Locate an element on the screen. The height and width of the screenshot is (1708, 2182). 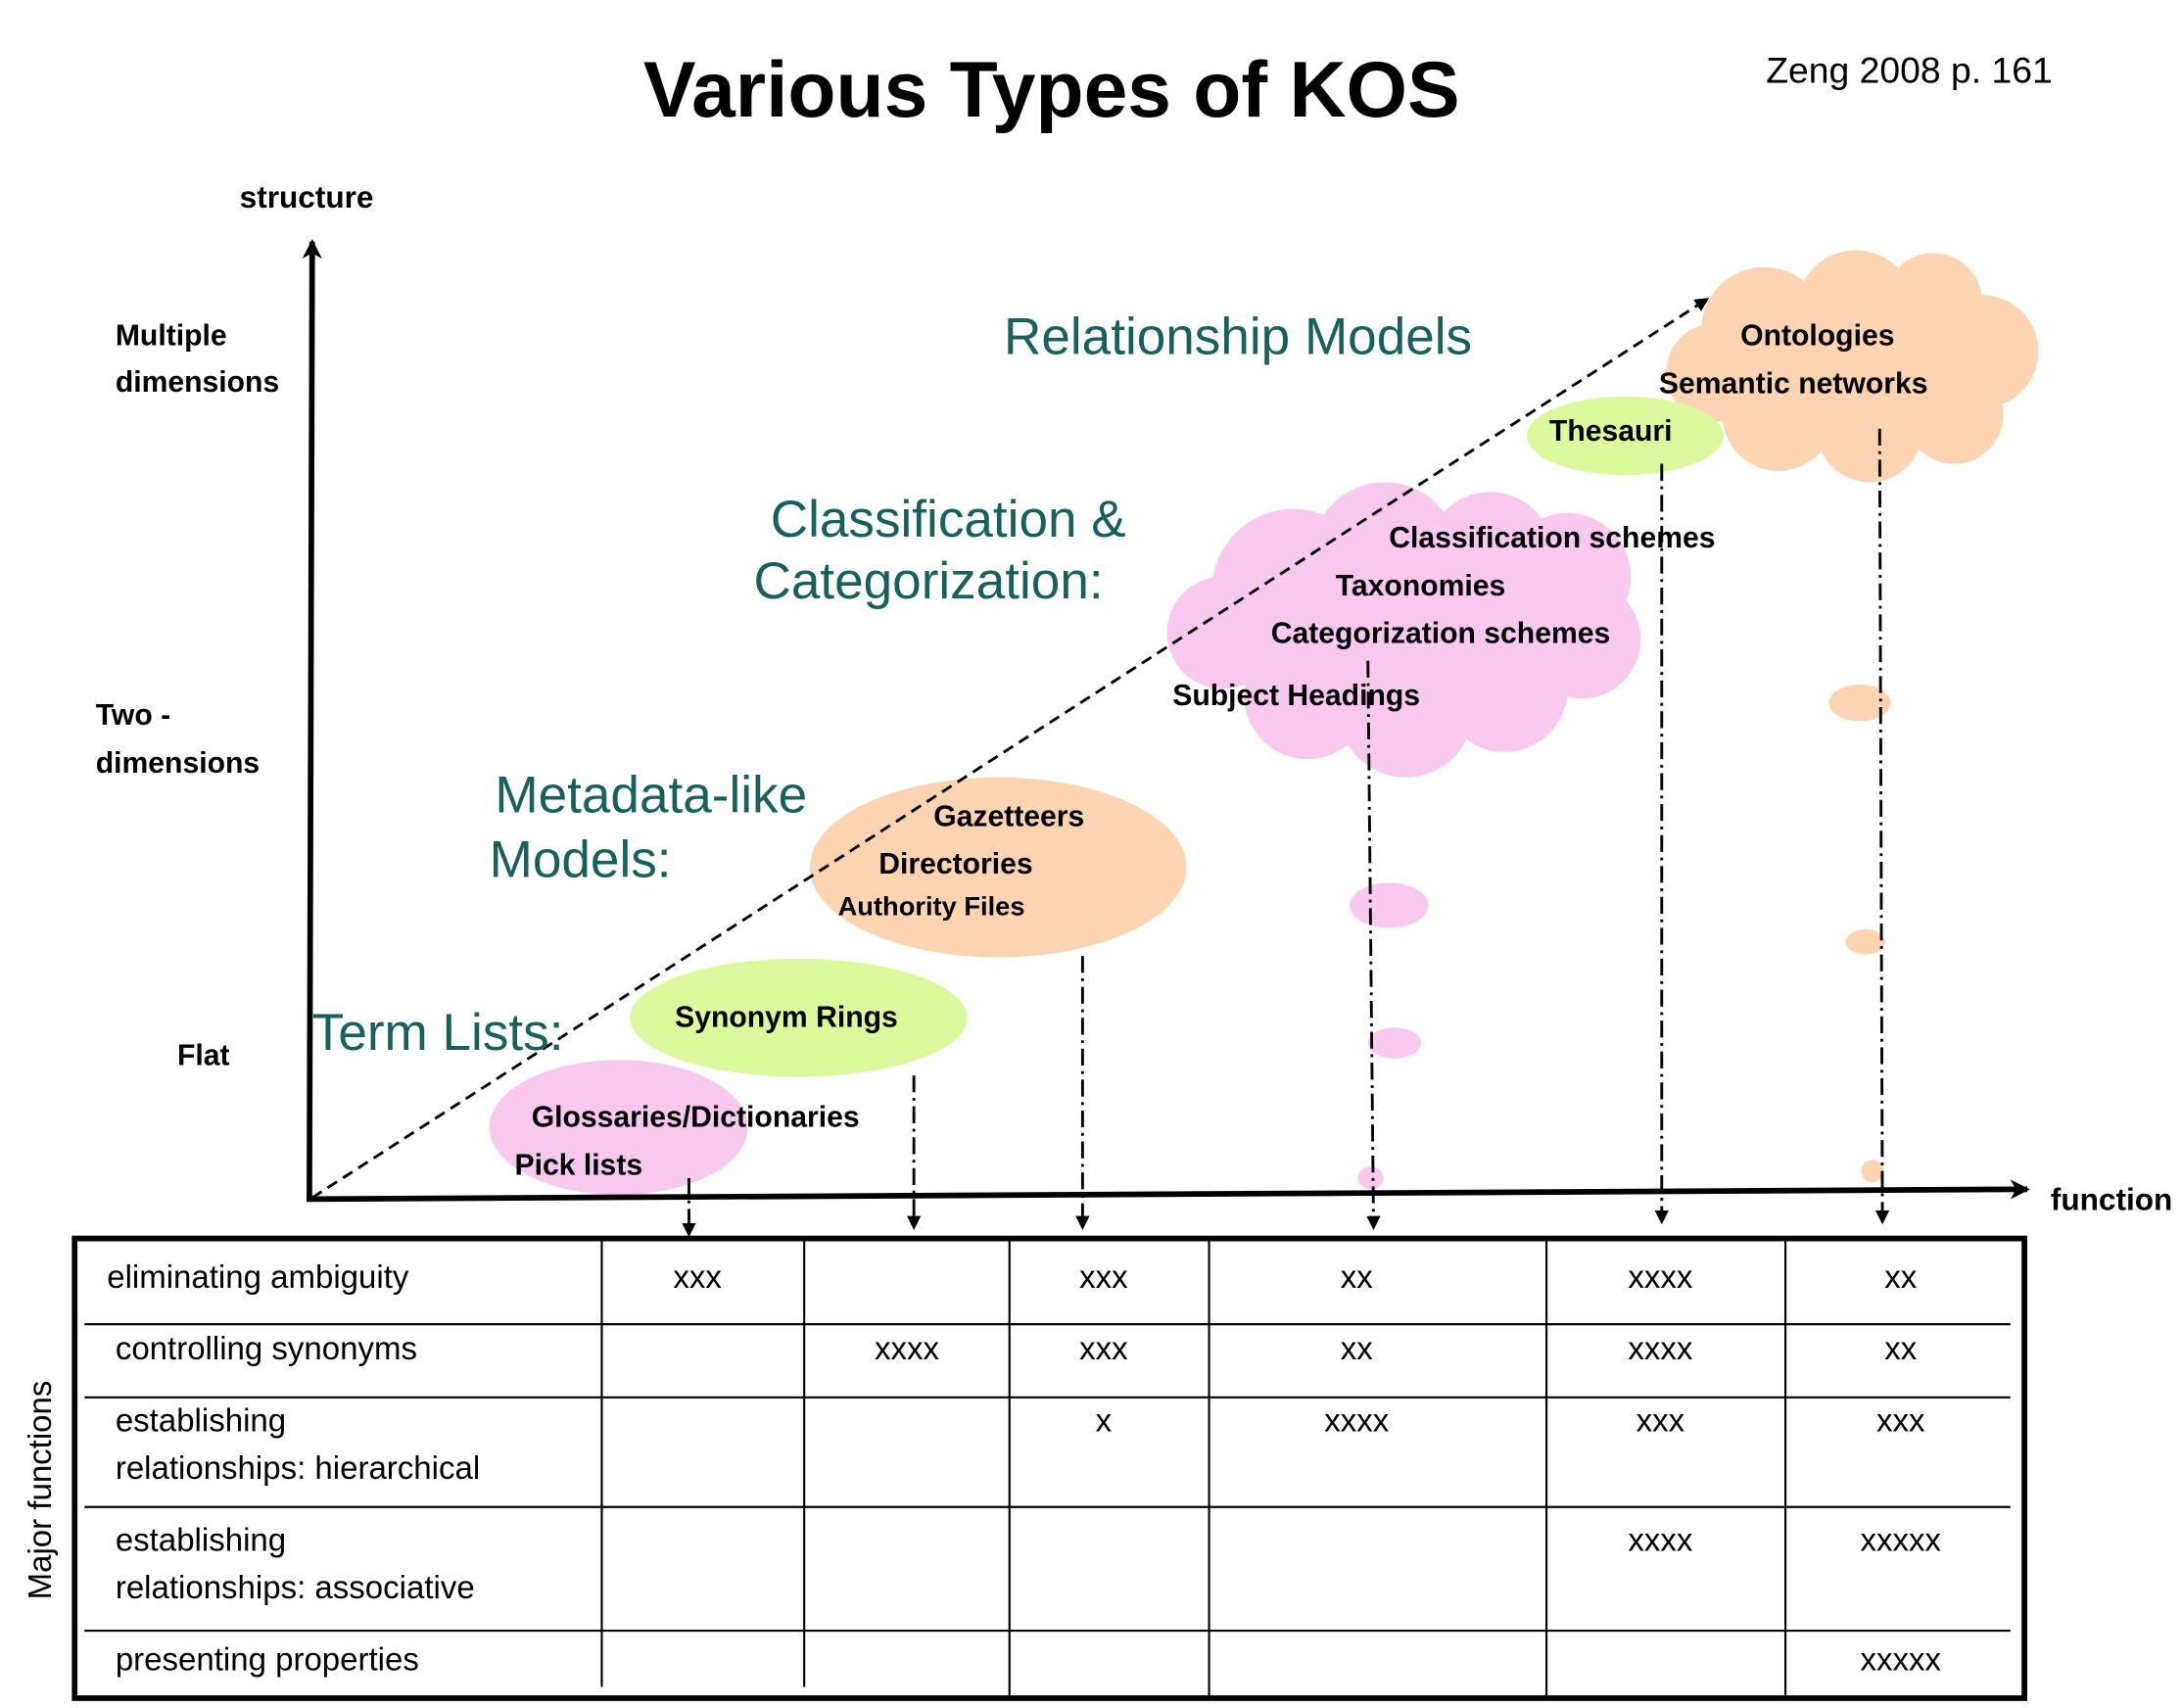
kos-item: Pick lists is located at coordinates (578, 1165).